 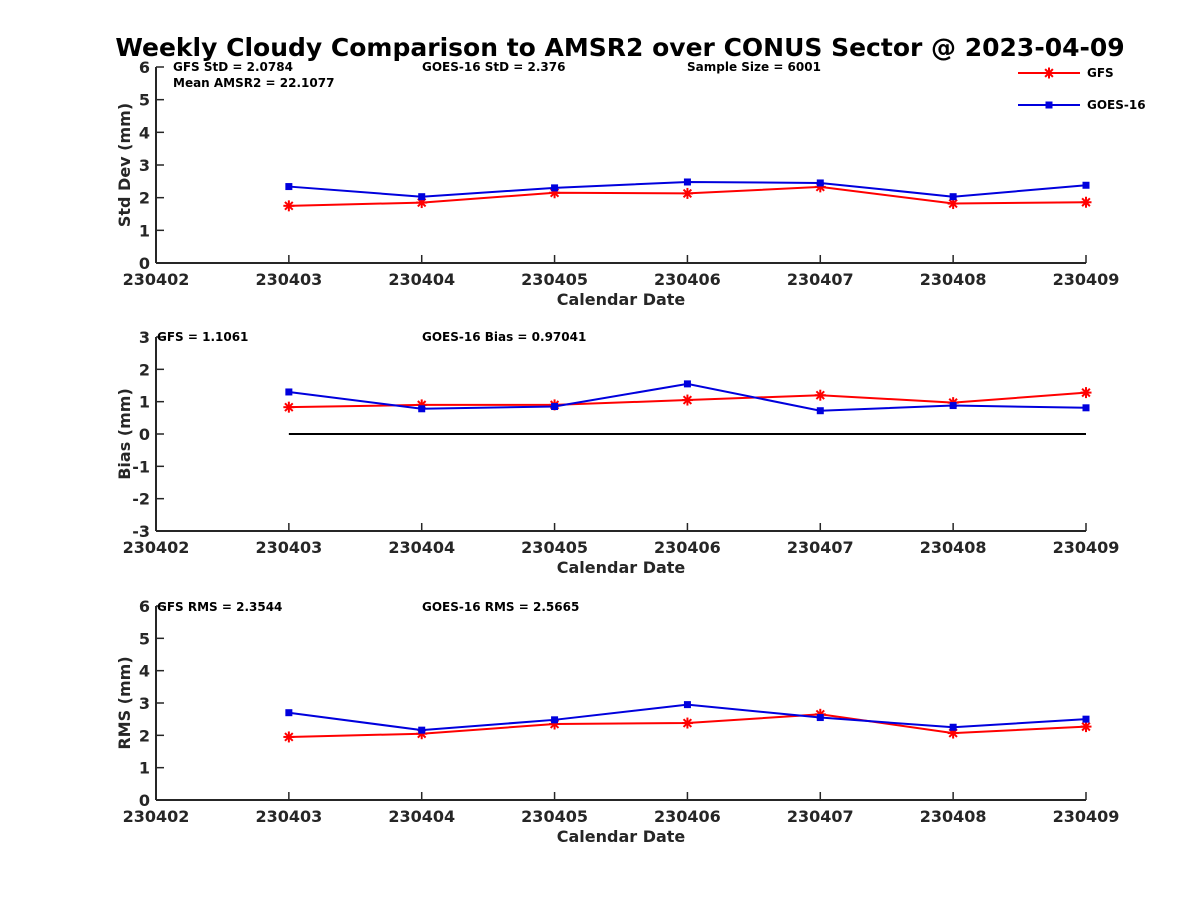 What do you see at coordinates (124, 434) in the screenshot?
I see `y-axis-label: Bias (mm)` at bounding box center [124, 434].